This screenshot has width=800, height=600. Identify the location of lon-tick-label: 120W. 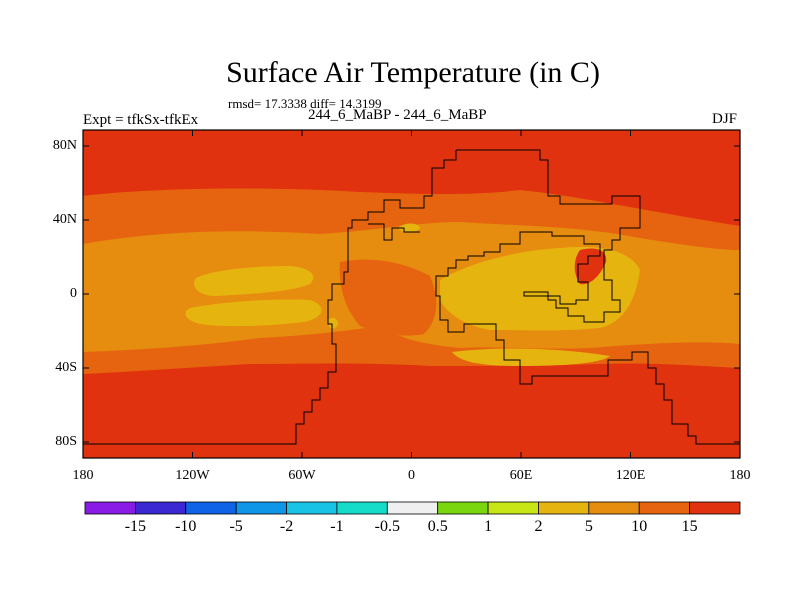
(192, 475).